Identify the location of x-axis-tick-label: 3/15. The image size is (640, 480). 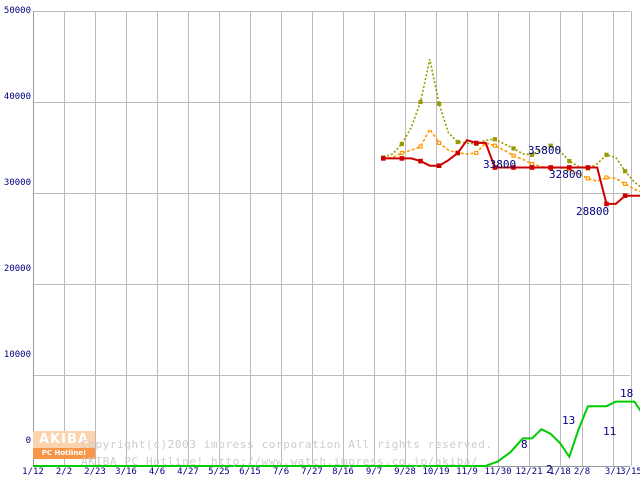
(630, 472).